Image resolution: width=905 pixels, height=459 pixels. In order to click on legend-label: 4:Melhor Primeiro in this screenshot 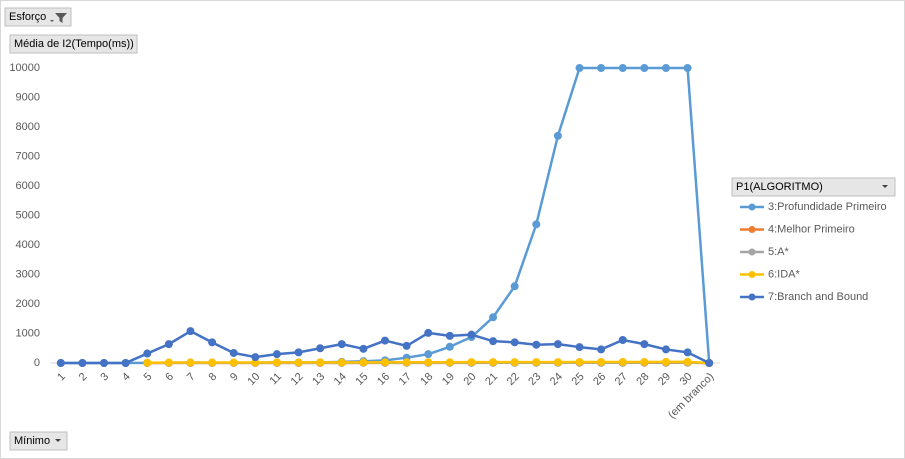, I will do `click(811, 229)`.